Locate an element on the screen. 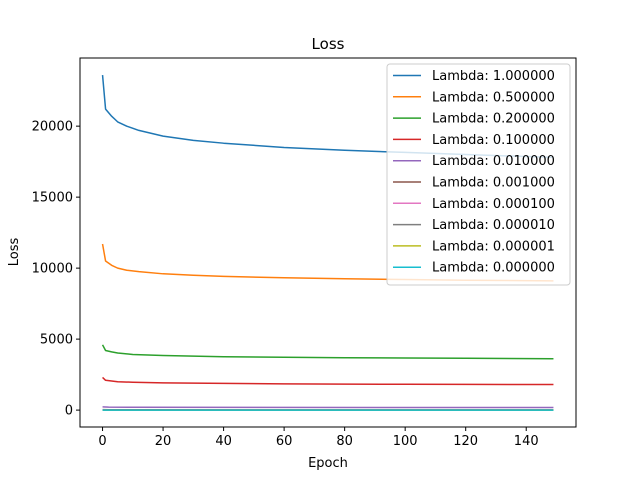  legend-entry-label: Lambda: 0.100000 is located at coordinates (493, 140).